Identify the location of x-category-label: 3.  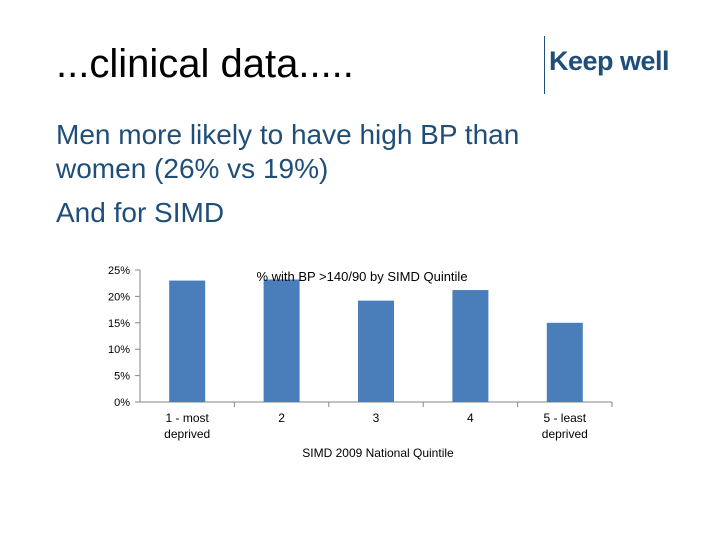
(376, 418).